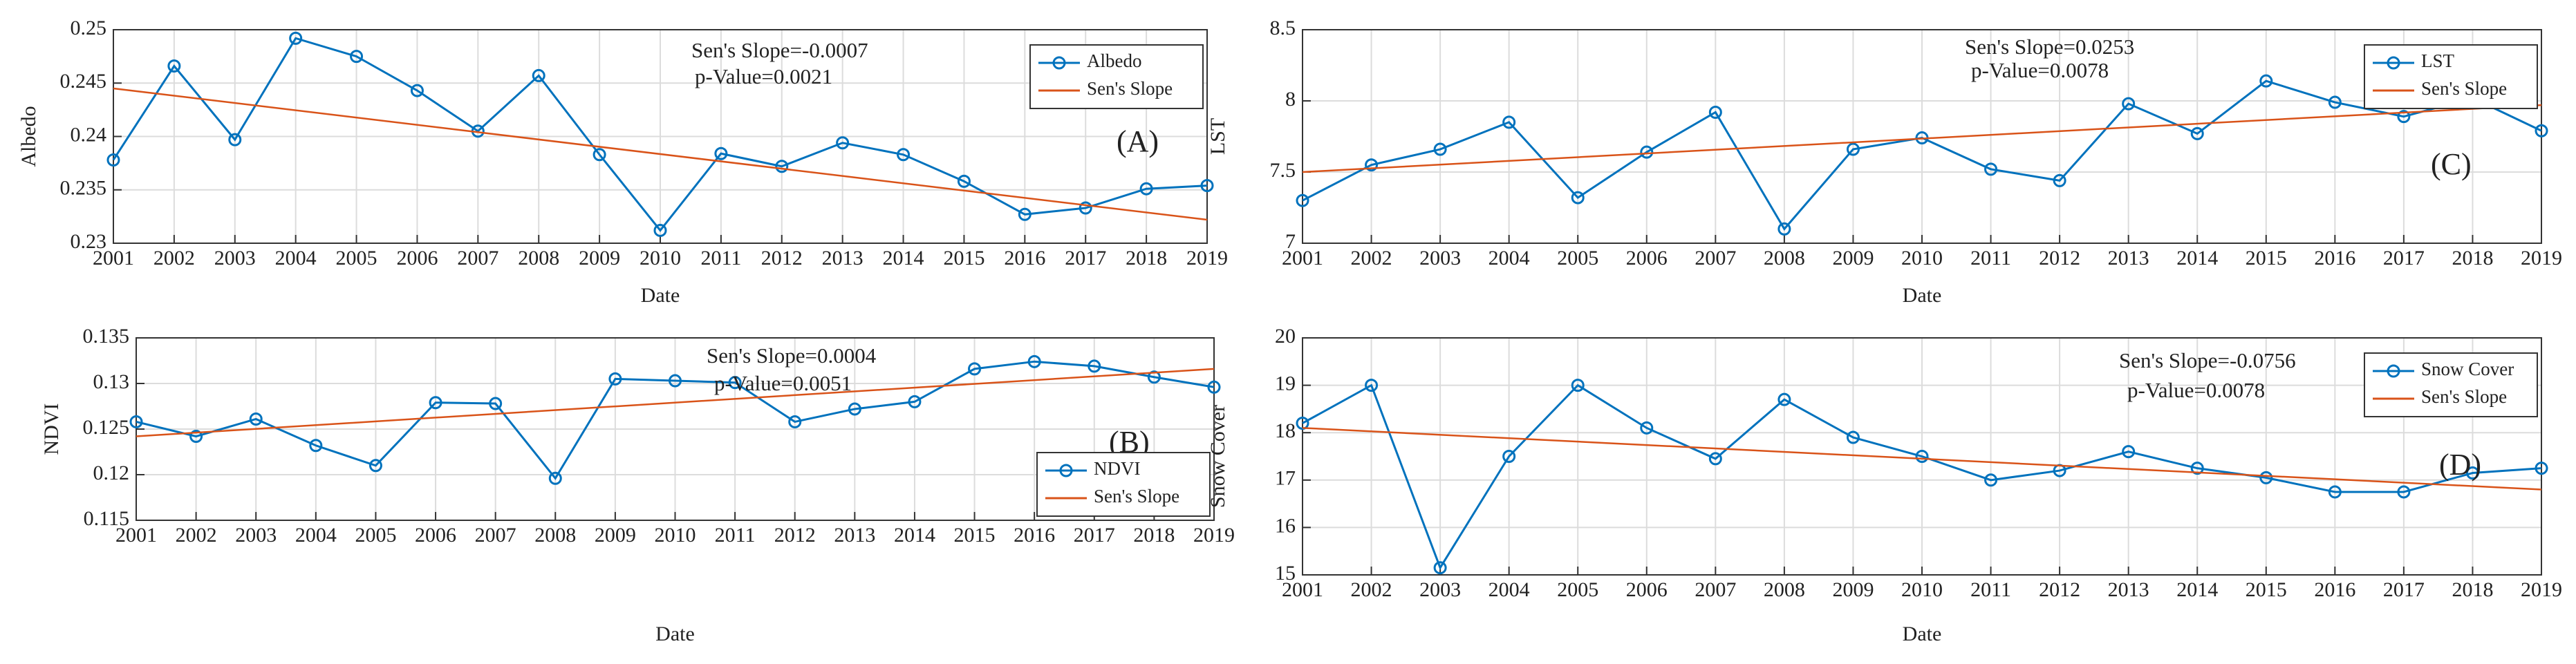 This screenshot has height=664, width=2576. Describe the element at coordinates (2451, 164) in the screenshot. I see `annotation: (C)` at that location.